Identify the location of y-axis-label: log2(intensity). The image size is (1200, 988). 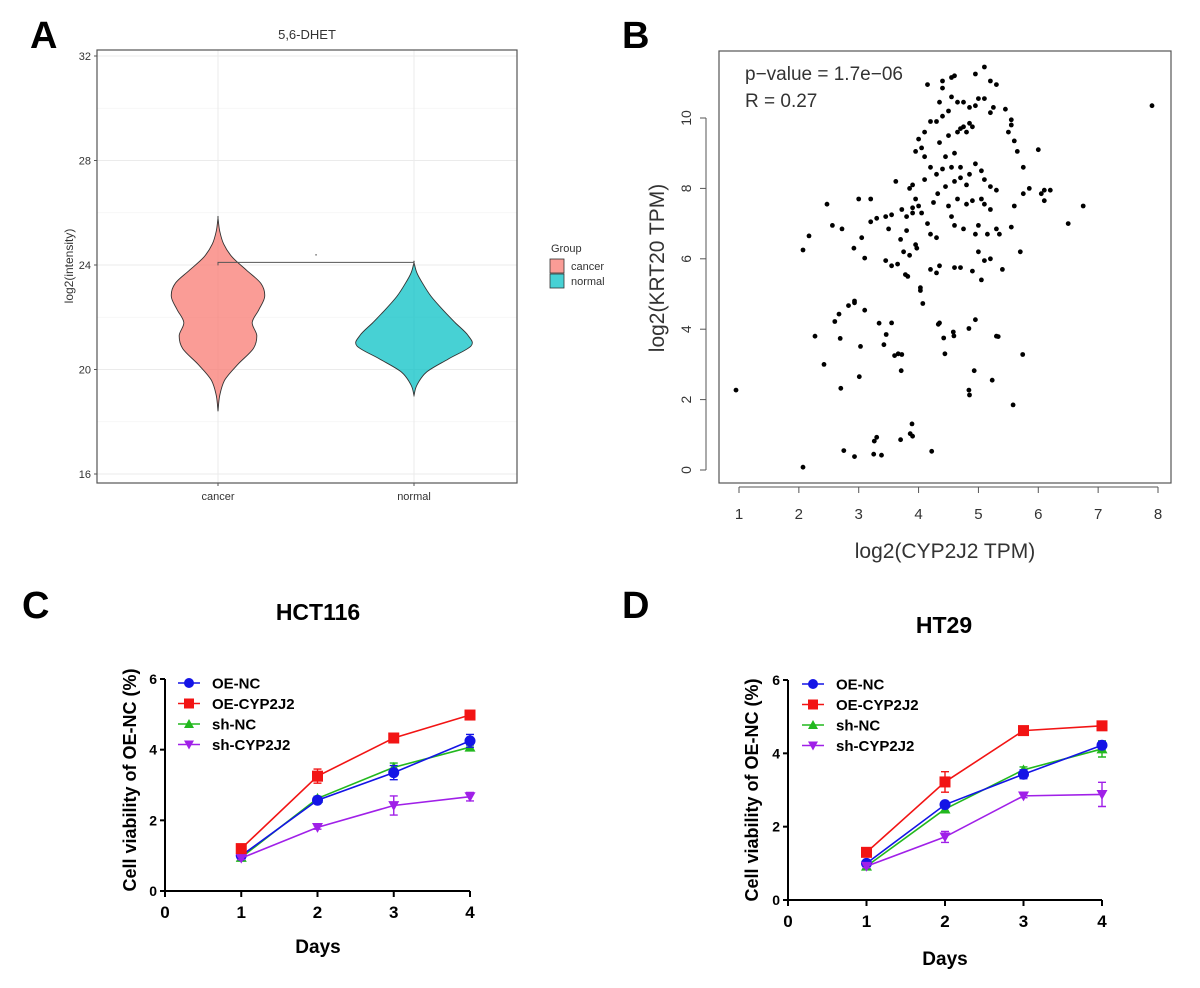
(69, 266).